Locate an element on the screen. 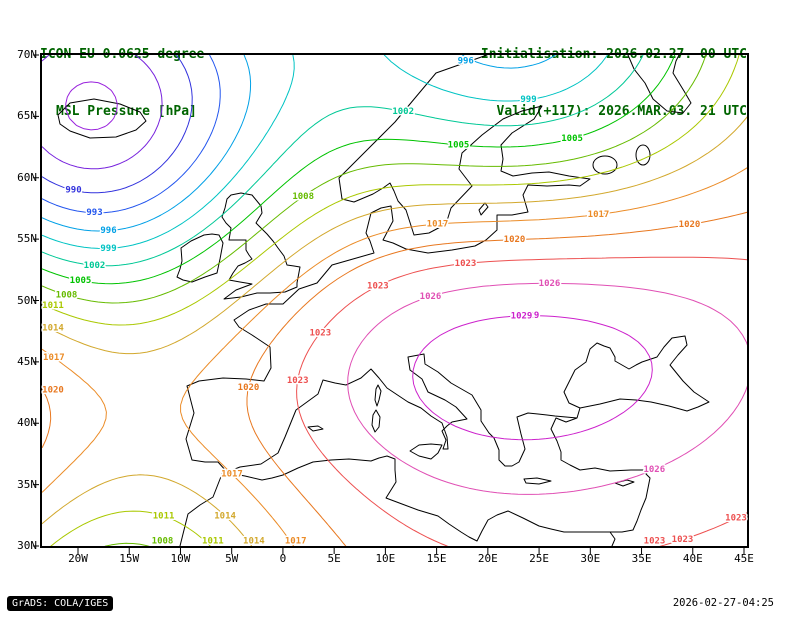 The height and width of the screenshot is (618, 800). lon-tick-label: 15W is located at coordinates (129, 558).